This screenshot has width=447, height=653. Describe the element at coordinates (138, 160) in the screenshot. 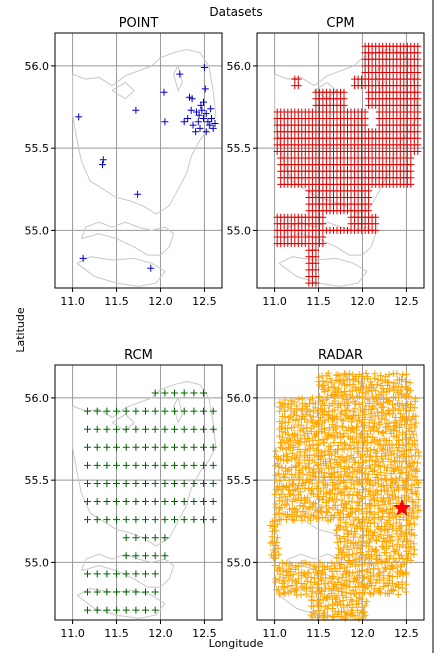

I see `axes-frame` at that location.